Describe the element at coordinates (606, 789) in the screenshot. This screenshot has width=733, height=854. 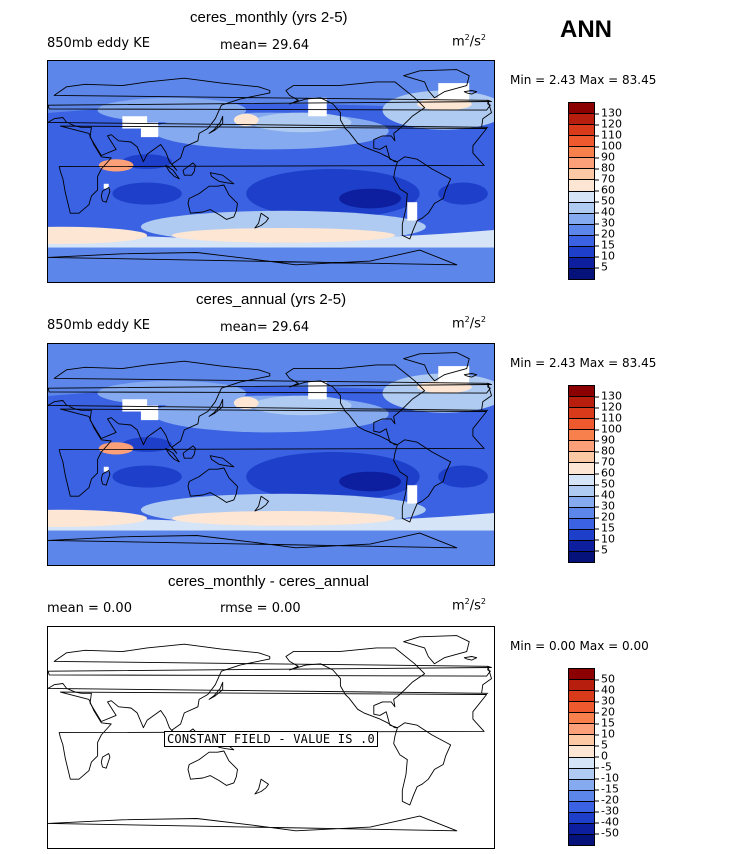
I see `colorbar-tick-label: -15` at that location.